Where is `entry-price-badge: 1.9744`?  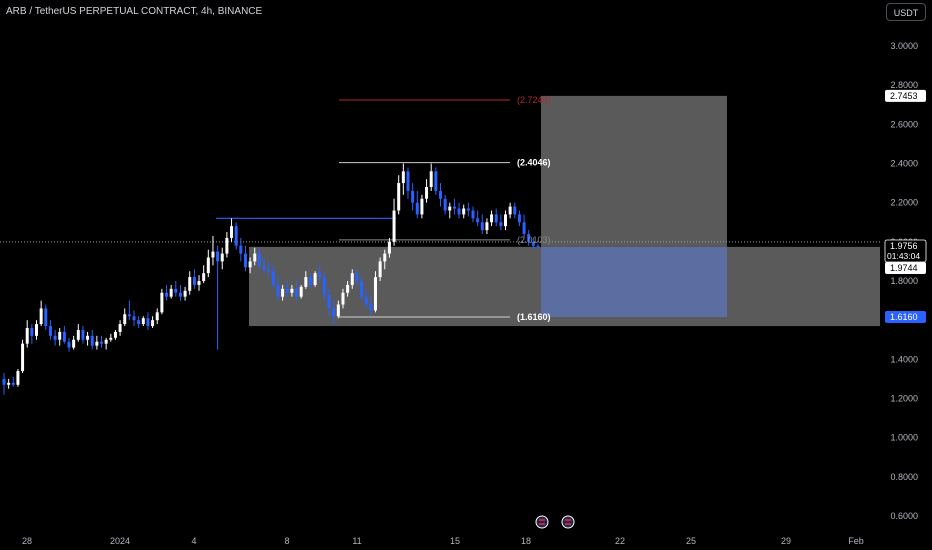 entry-price-badge: 1.9744 is located at coordinates (904, 268).